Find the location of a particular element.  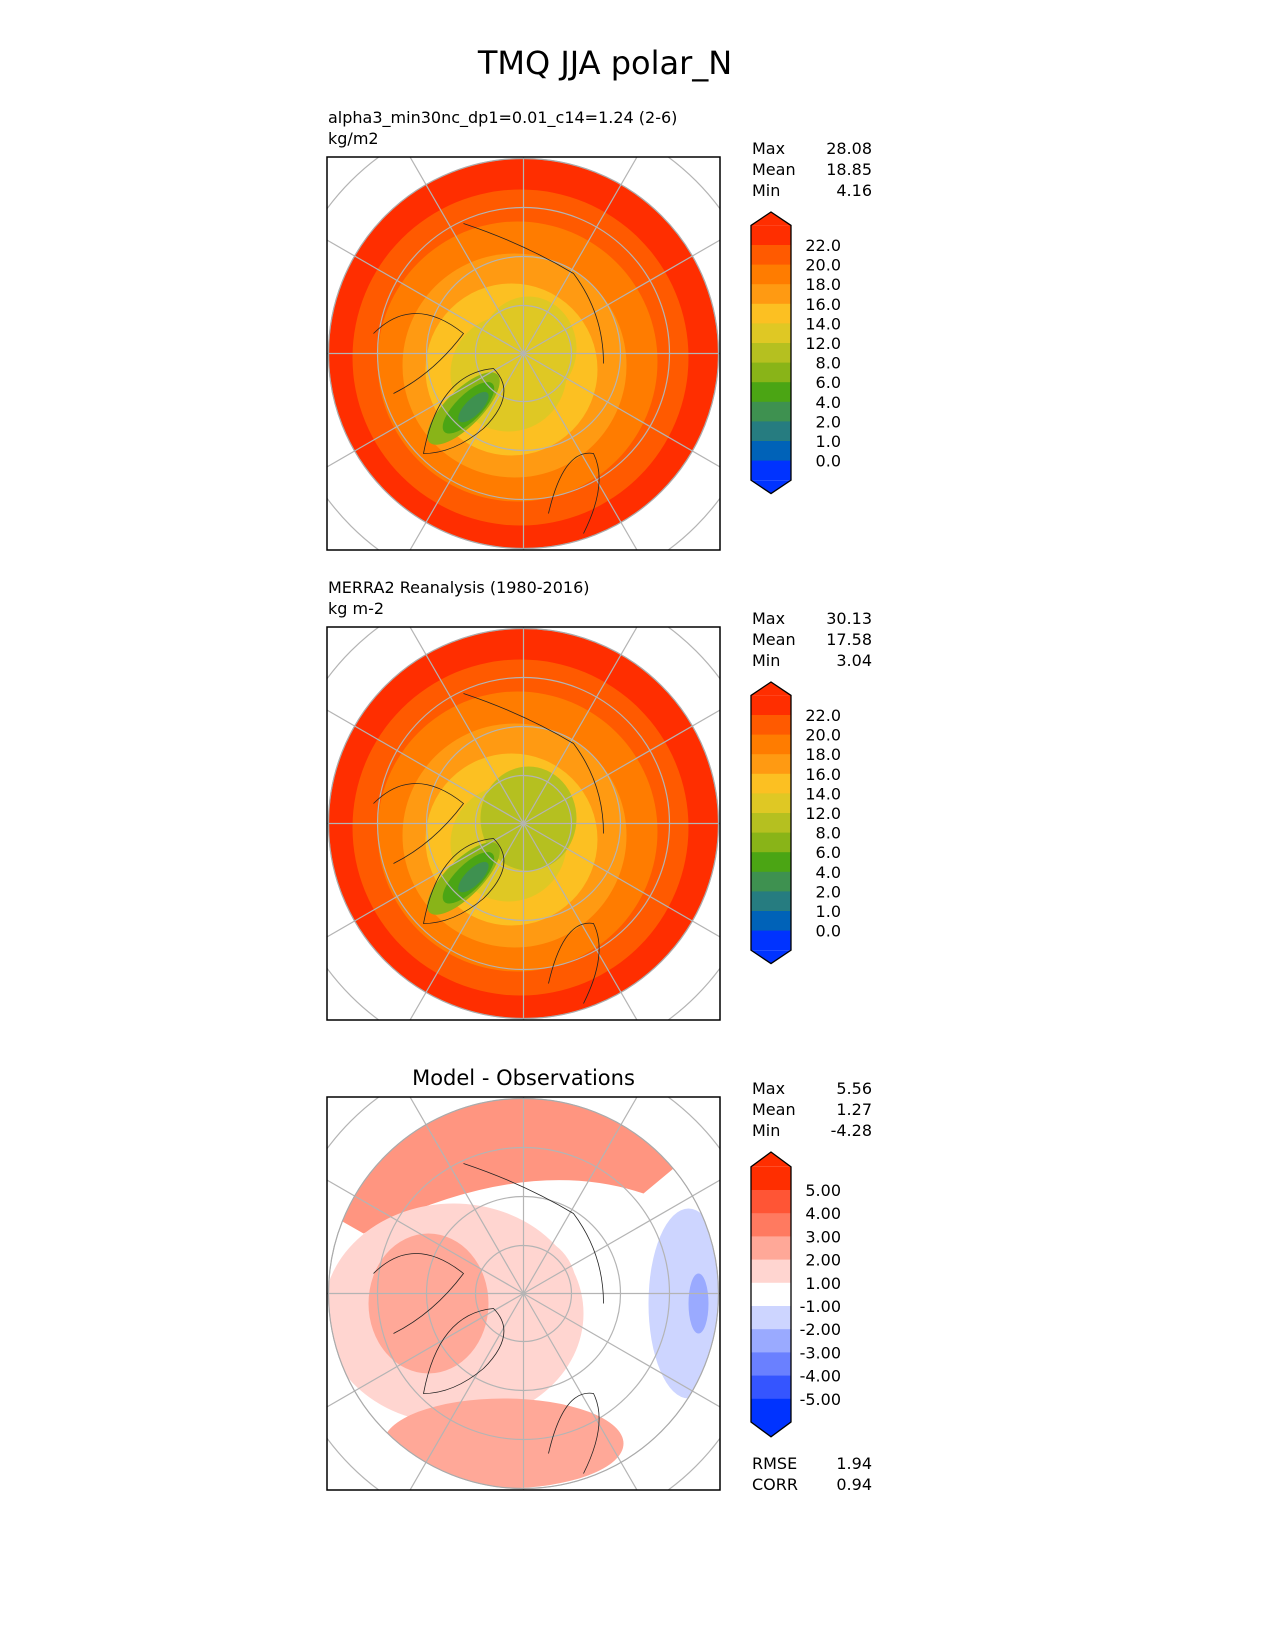

colorbar-extend-min is located at coordinates (771, 957).